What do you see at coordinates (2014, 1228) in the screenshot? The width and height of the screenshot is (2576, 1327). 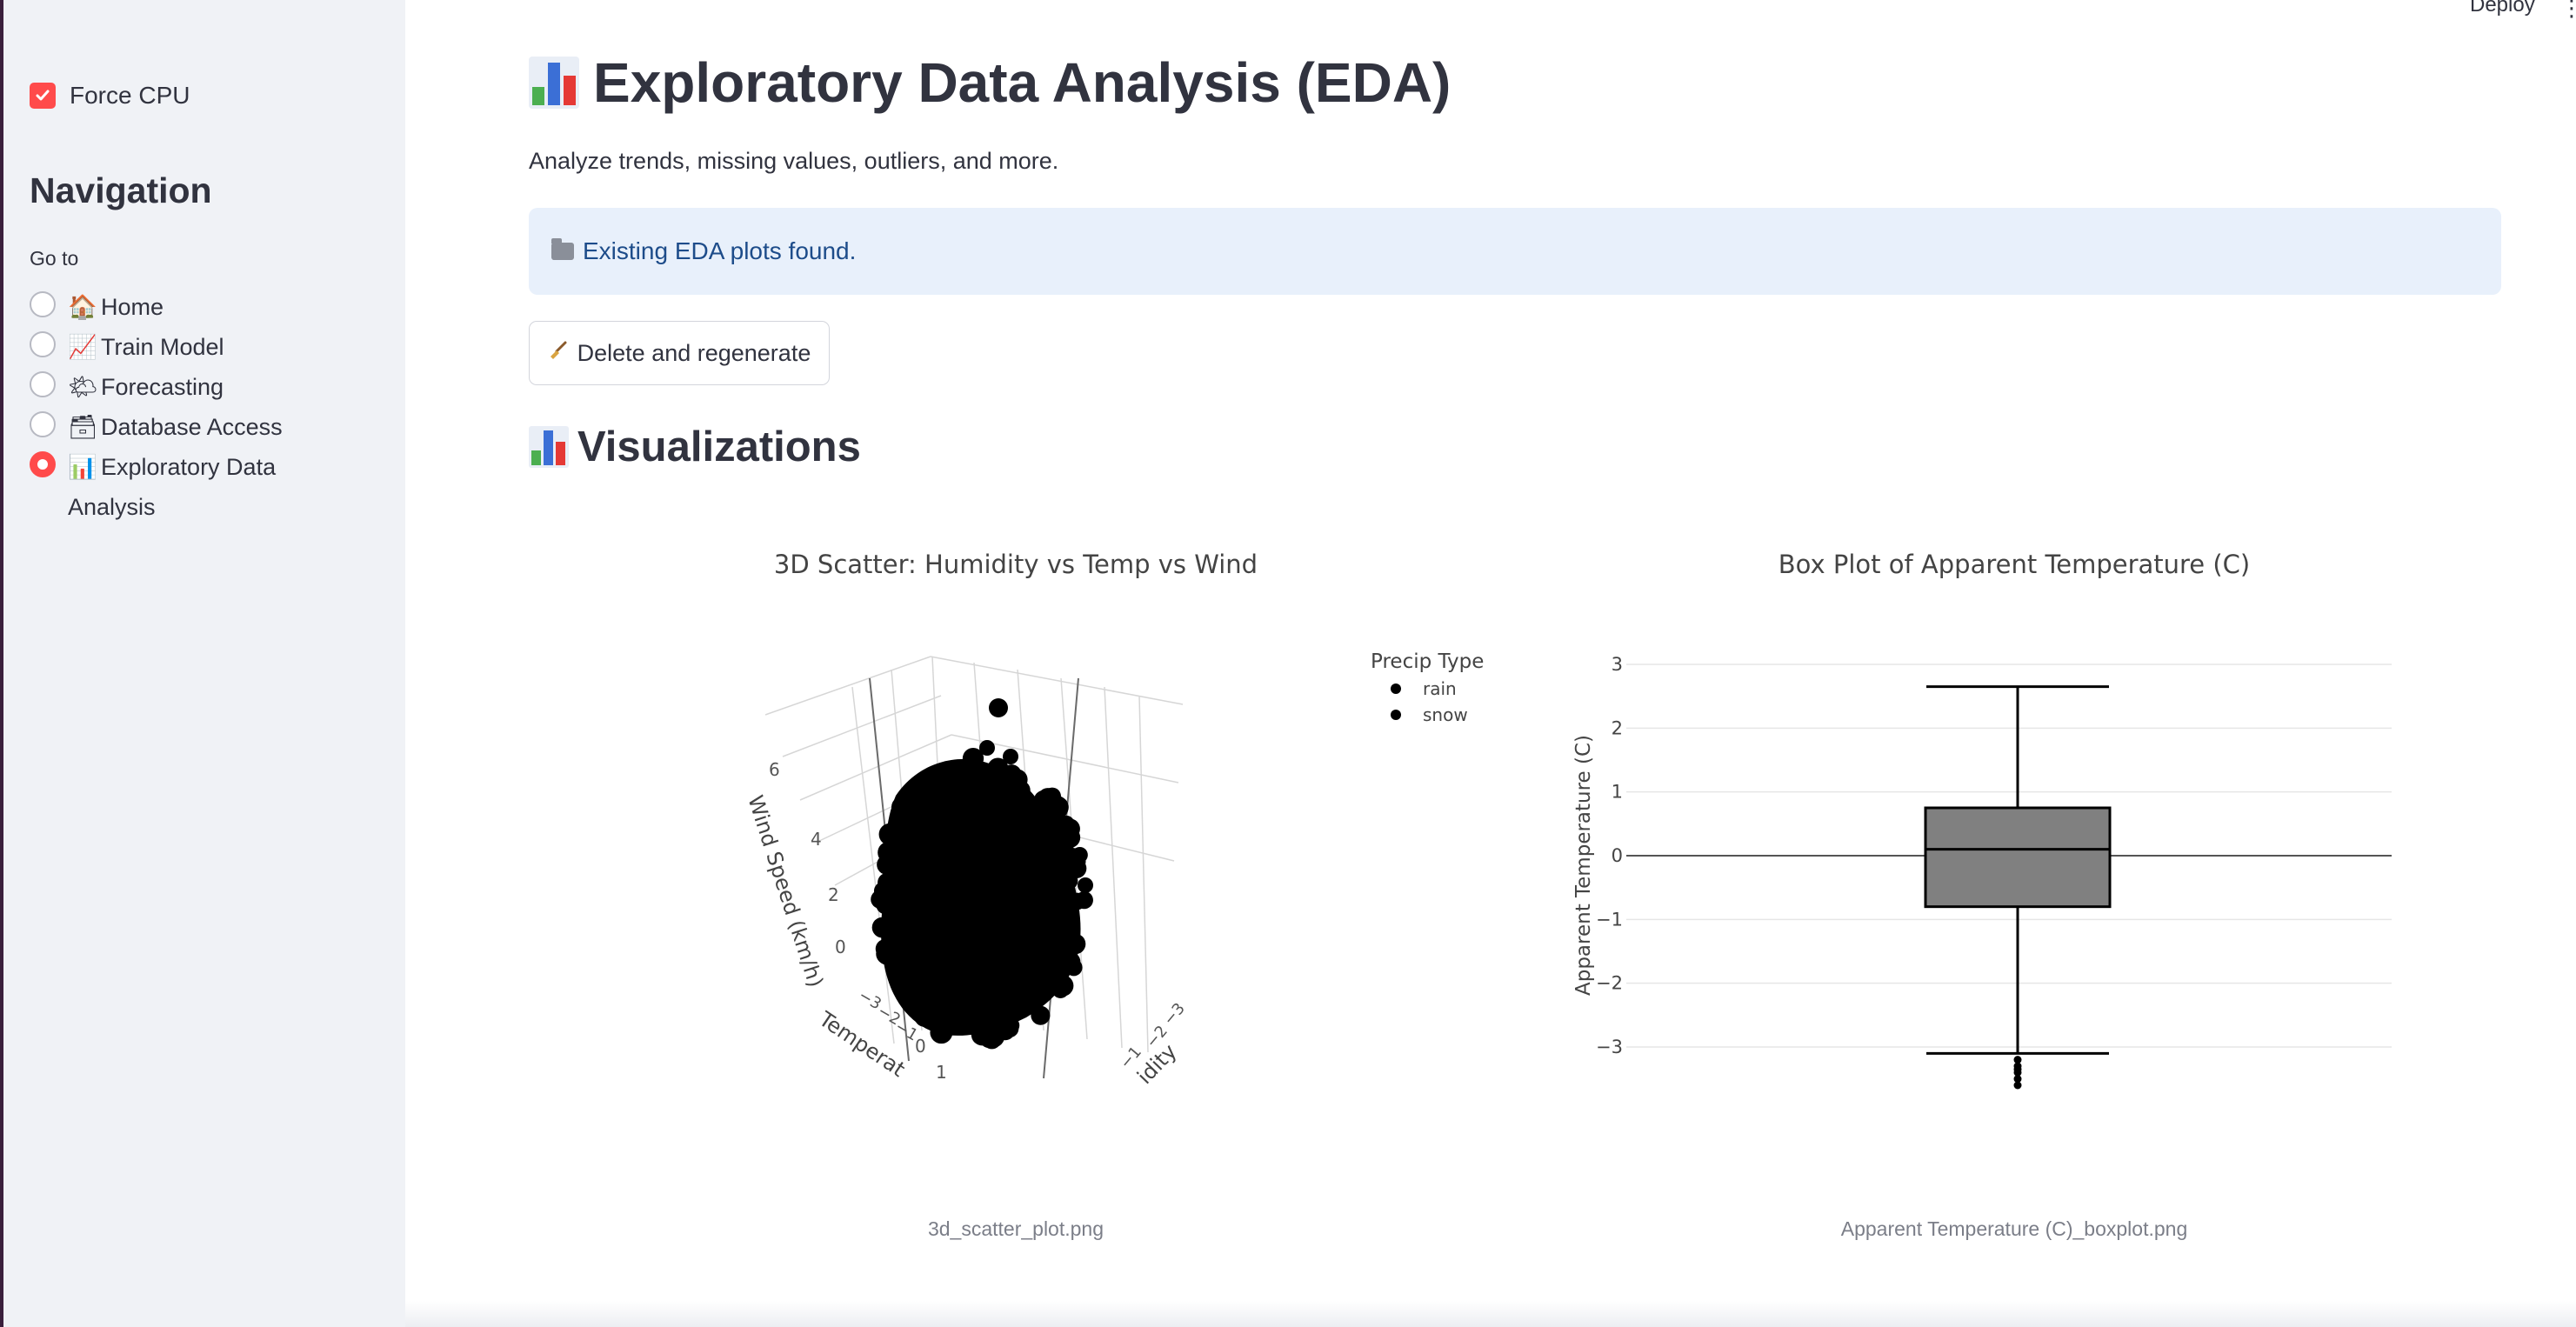 I see `boxplot-caption: Apparent Temperature (C)_boxplot.png` at bounding box center [2014, 1228].